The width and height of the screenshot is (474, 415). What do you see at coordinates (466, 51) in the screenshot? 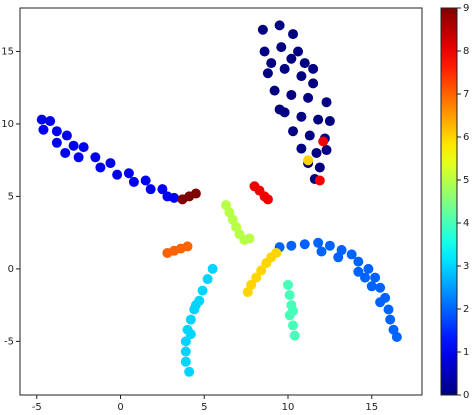
I see `colorbar-tick-label: 8` at bounding box center [466, 51].